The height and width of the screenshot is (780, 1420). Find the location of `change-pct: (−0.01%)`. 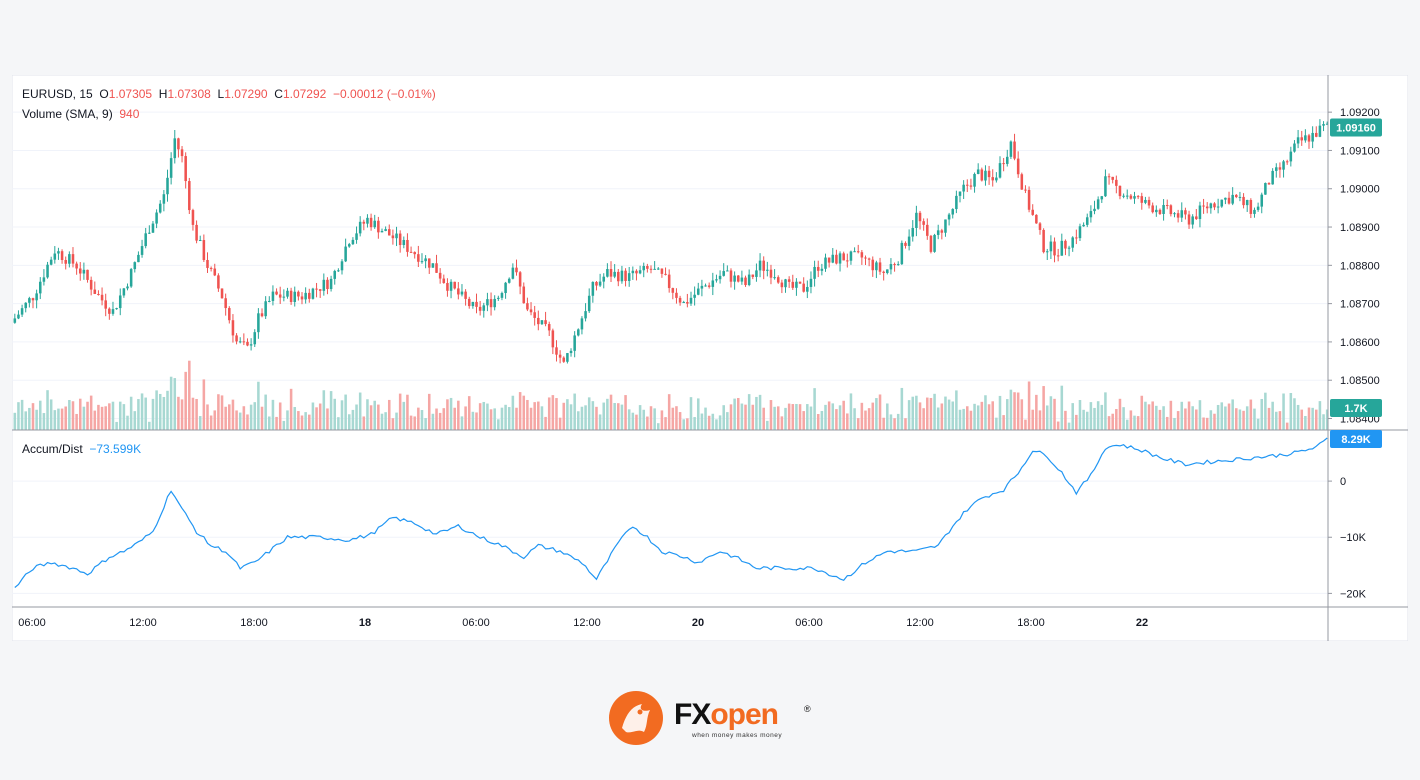

change-pct: (−0.01%) is located at coordinates (411, 94).